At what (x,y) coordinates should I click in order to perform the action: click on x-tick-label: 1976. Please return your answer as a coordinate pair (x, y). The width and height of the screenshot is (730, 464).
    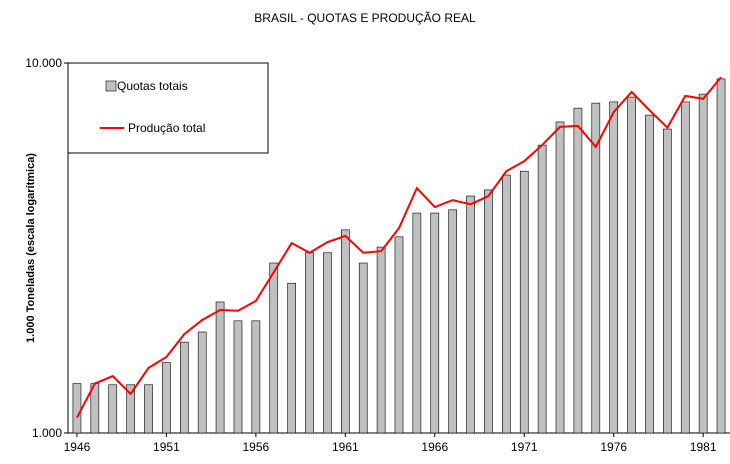
    Looking at the image, I should click on (613, 447).